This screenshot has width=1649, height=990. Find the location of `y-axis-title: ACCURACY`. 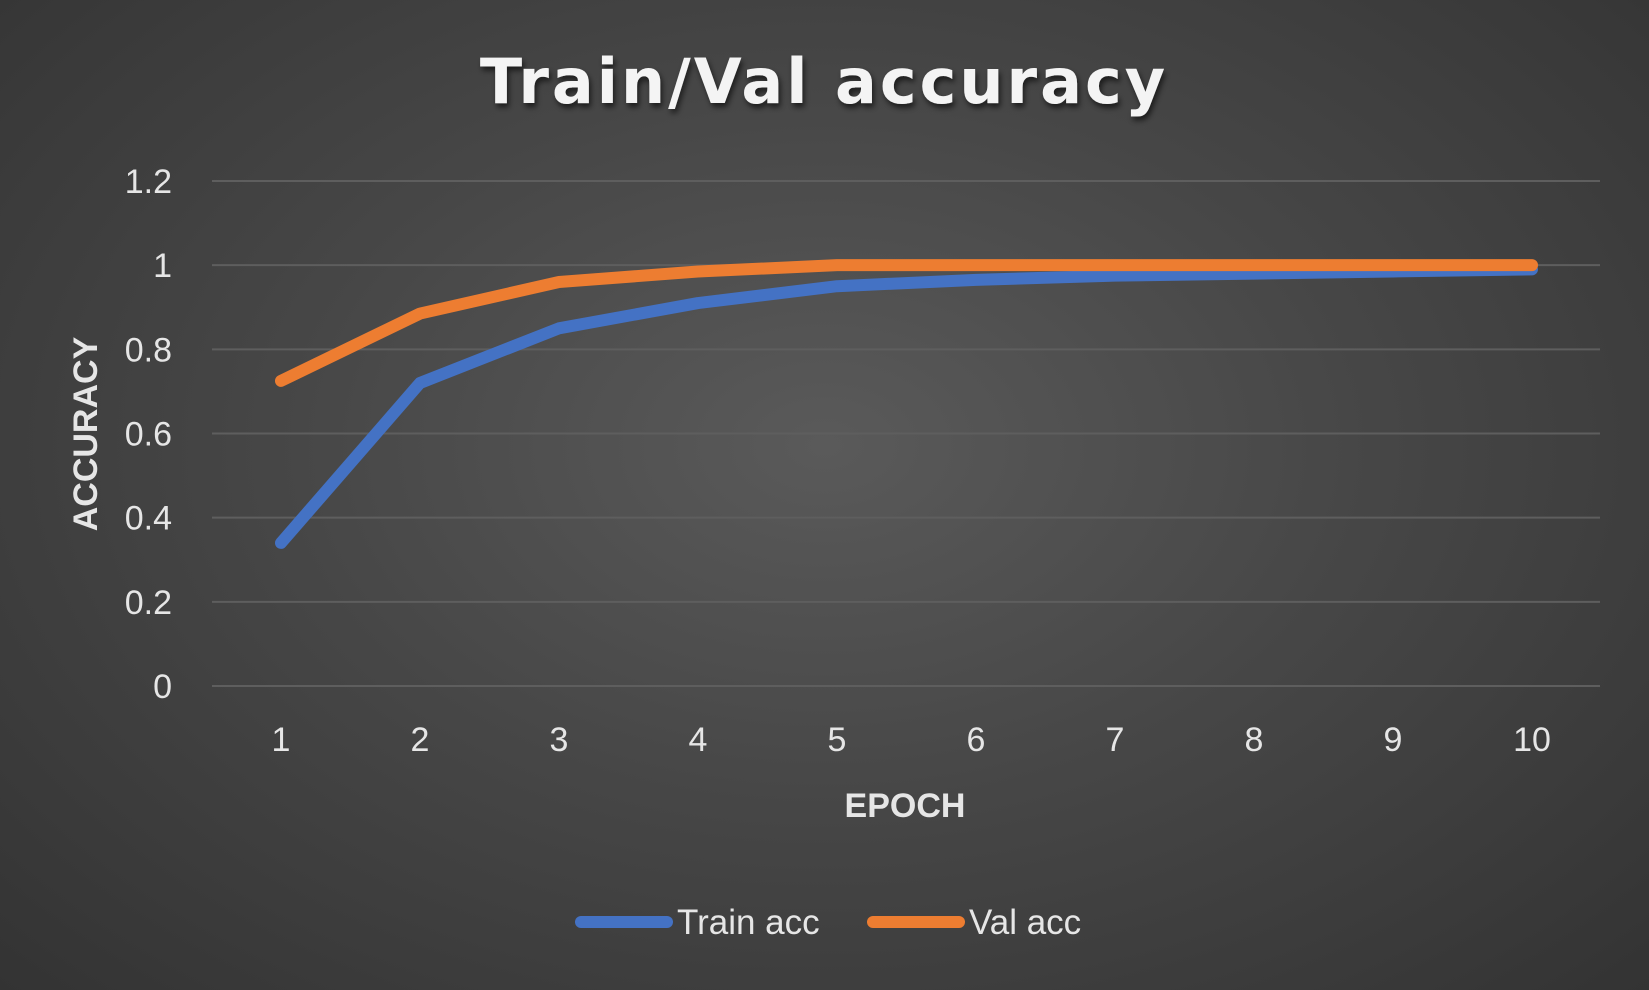

y-axis-title: ACCURACY is located at coordinates (86, 433).